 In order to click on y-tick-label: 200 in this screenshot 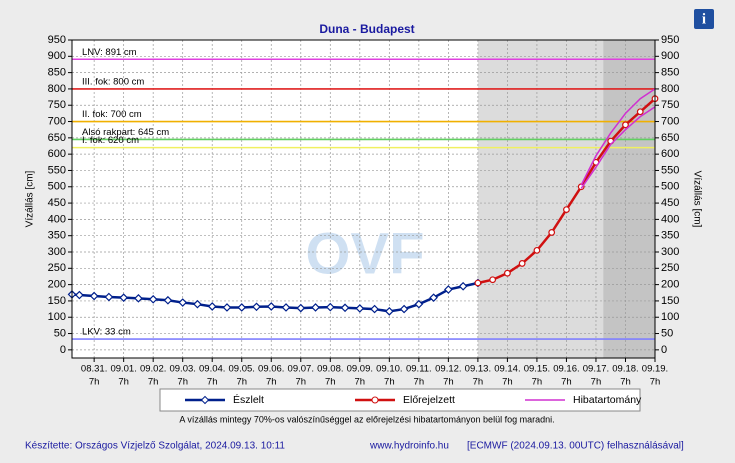, I will do `click(57, 285)`.